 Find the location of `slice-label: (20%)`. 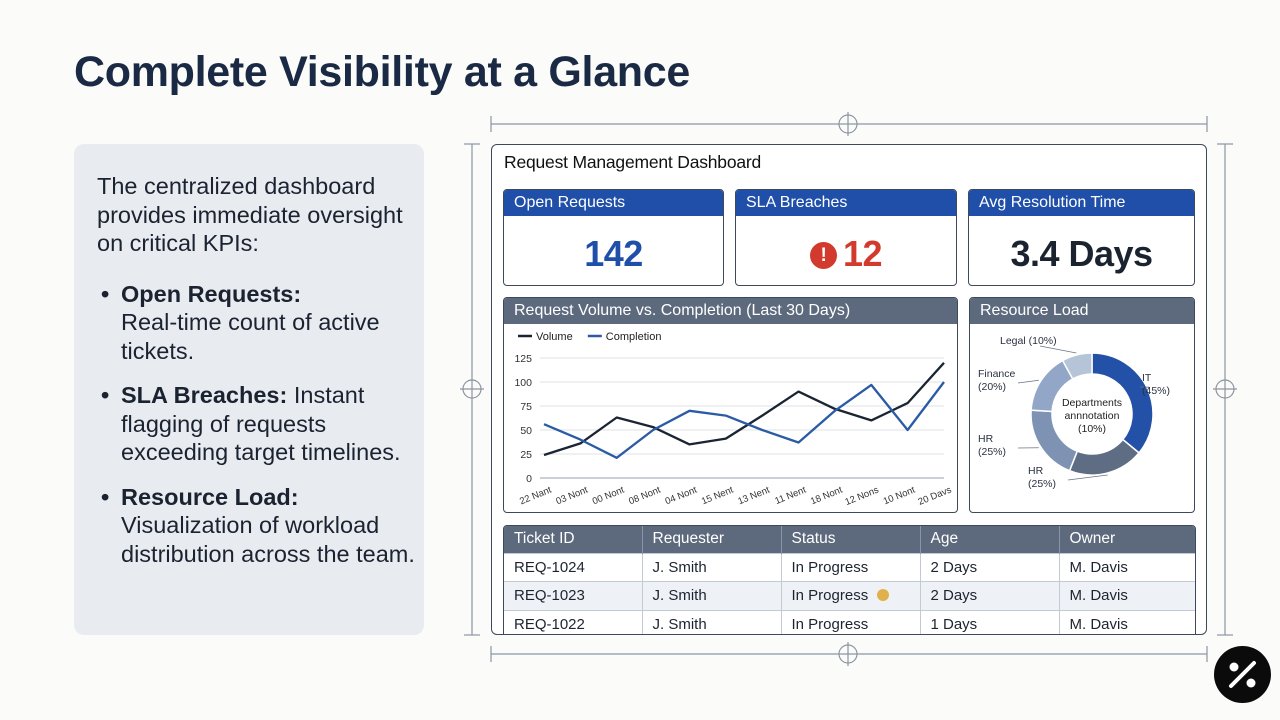

slice-label: (20%) is located at coordinates (992, 387).